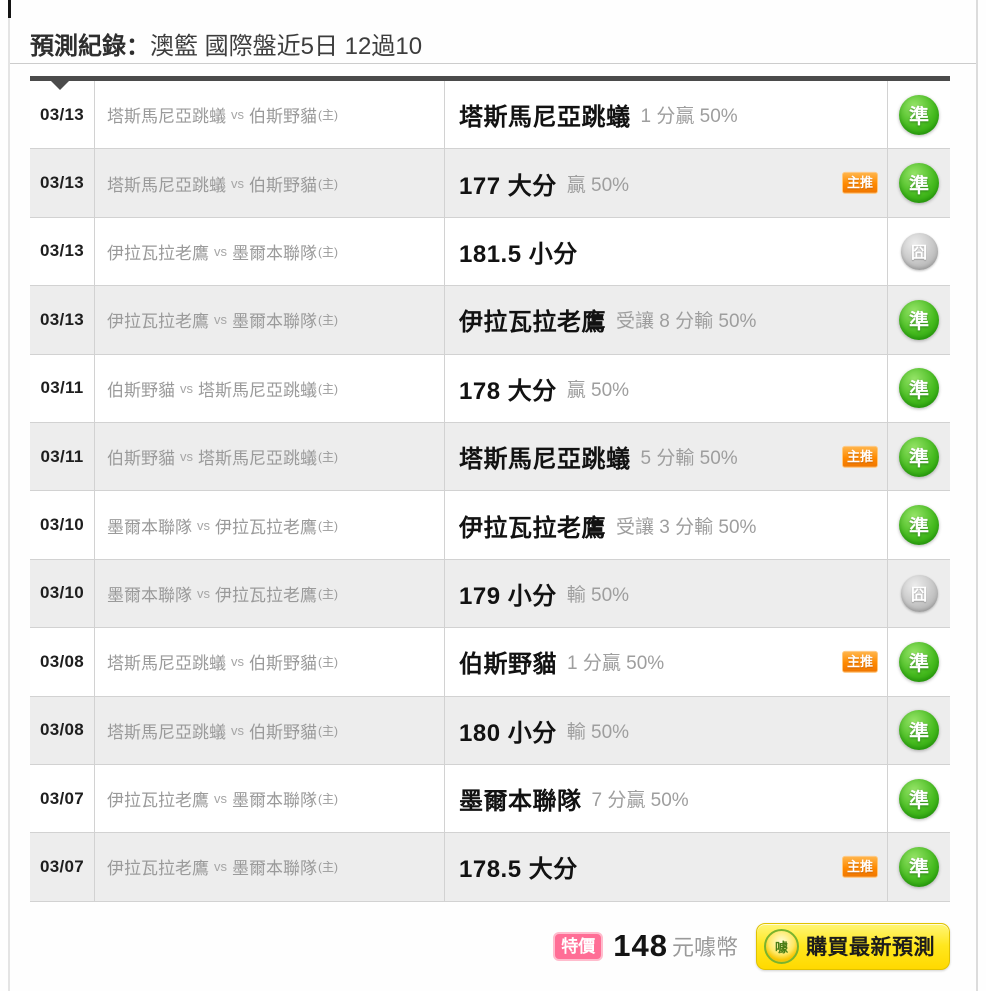 This screenshot has width=986, height=991. Describe the element at coordinates (60, 85) in the screenshot. I see `sort-indicator-icon` at that location.